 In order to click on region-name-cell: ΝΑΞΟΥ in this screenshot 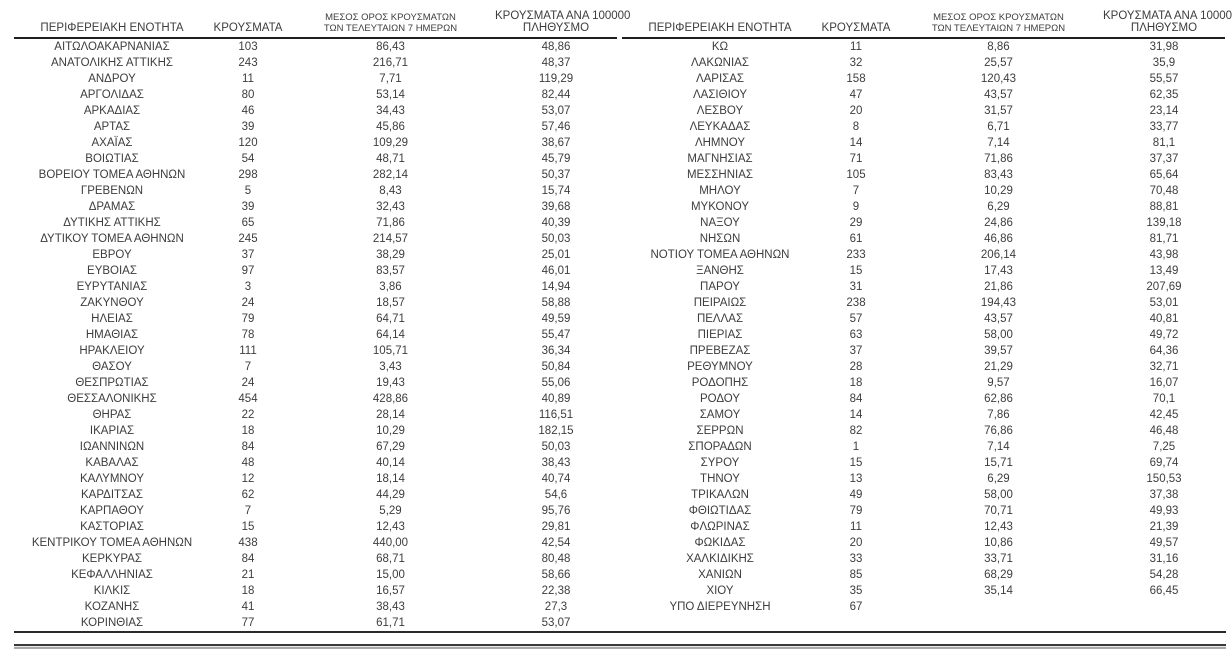, I will do `click(720, 223)`.